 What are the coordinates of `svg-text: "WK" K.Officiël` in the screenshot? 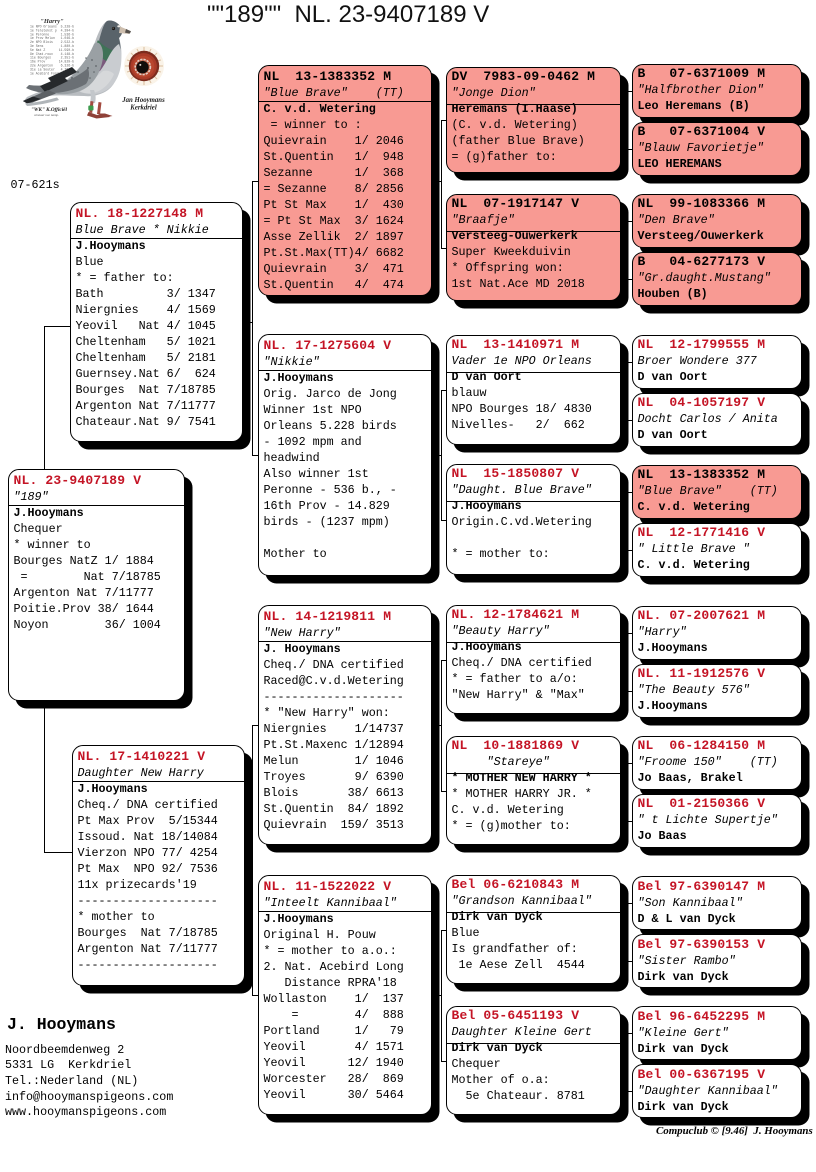 It's located at (49, 110).